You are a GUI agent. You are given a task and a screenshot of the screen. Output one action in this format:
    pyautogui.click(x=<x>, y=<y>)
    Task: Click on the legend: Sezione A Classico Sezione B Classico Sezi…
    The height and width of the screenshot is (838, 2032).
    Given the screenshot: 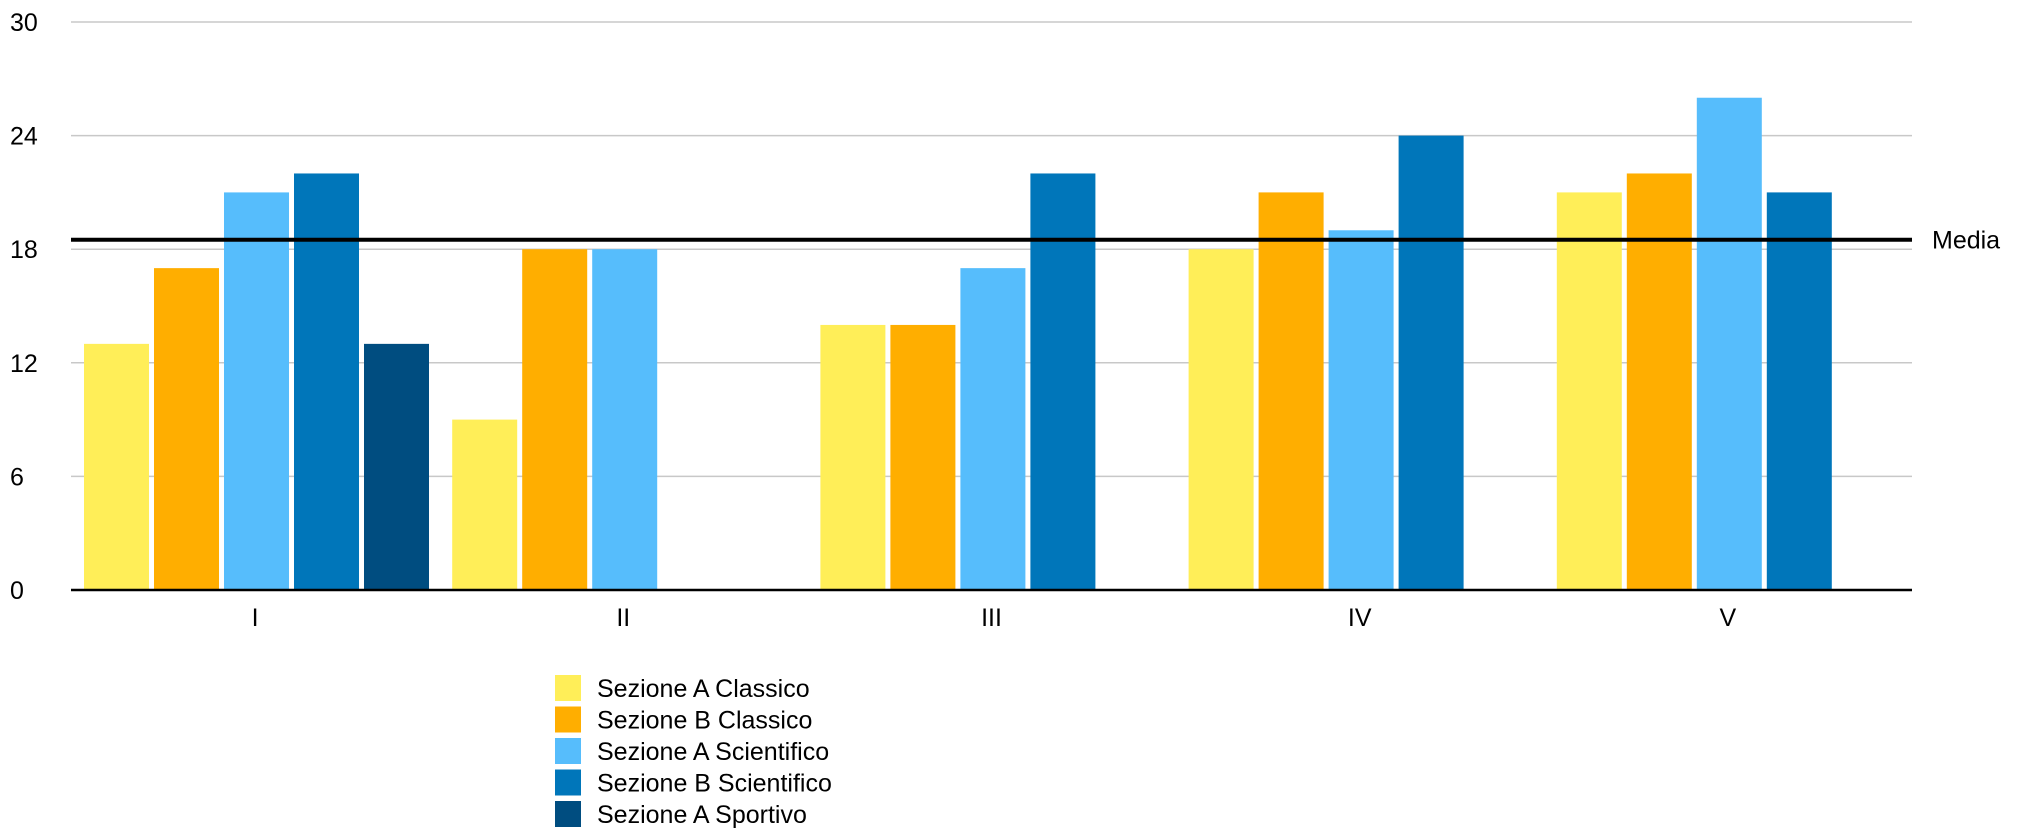 What is the action you would take?
    pyautogui.click(x=693, y=752)
    